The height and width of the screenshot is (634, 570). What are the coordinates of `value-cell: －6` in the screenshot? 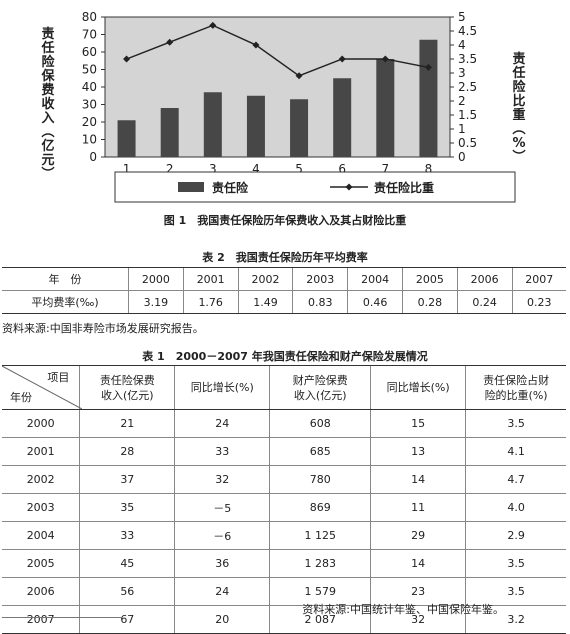 It's located at (222, 535).